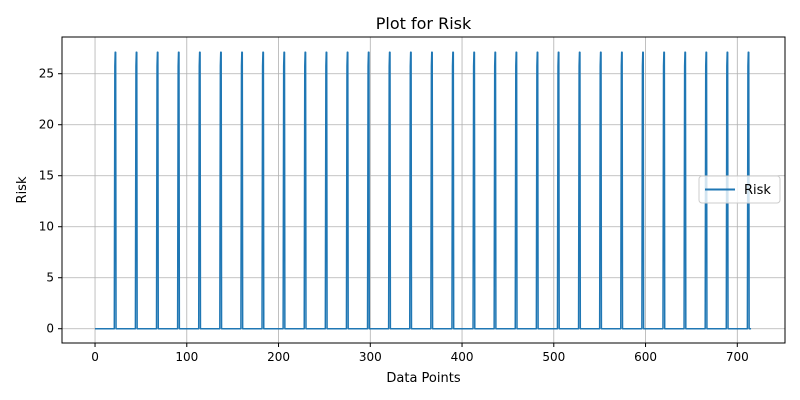 This screenshot has height=400, width=800. I want to click on legend-label-risk: Risk, so click(757, 190).